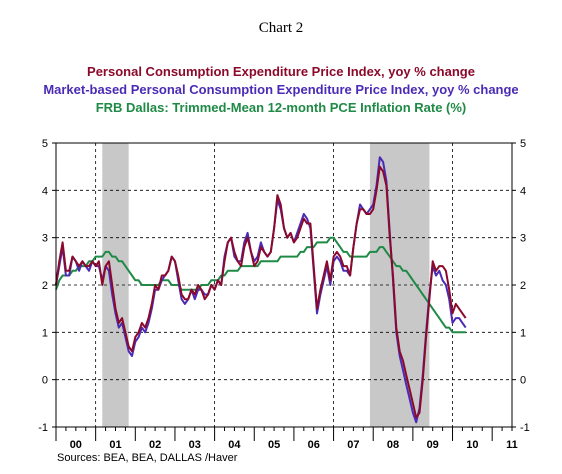  I want to click on sources-note: Sources: BEA, BEA, DALLAS /Haver, so click(147, 458).